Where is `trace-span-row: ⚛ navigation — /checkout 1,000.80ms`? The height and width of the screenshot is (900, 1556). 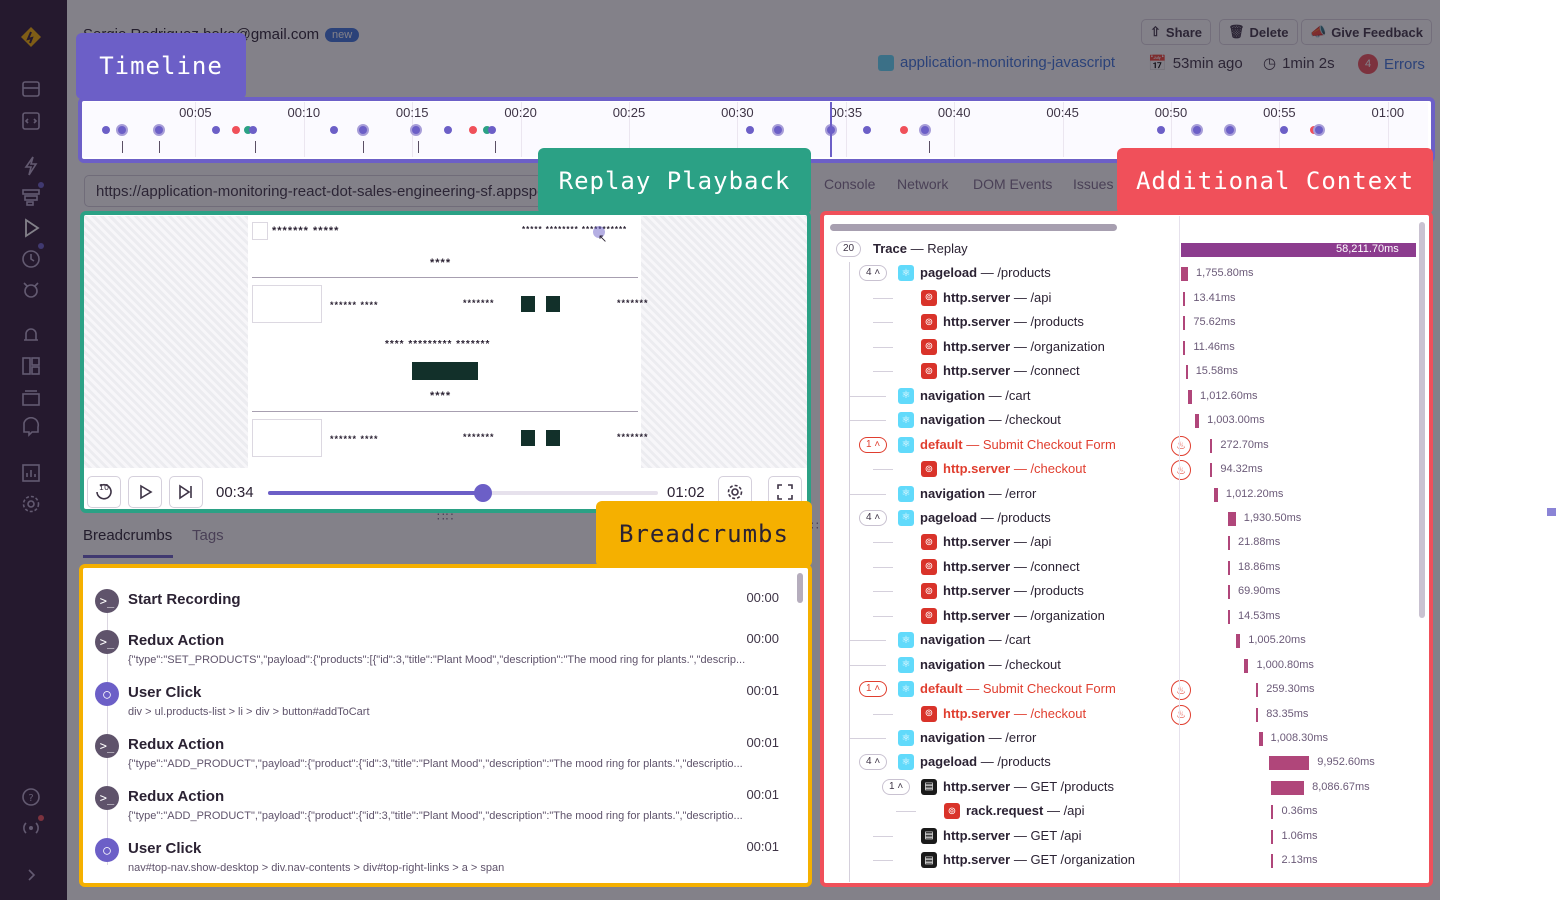 trace-span-row: ⚛ navigation — /checkout 1,000.80ms is located at coordinates (1126, 666).